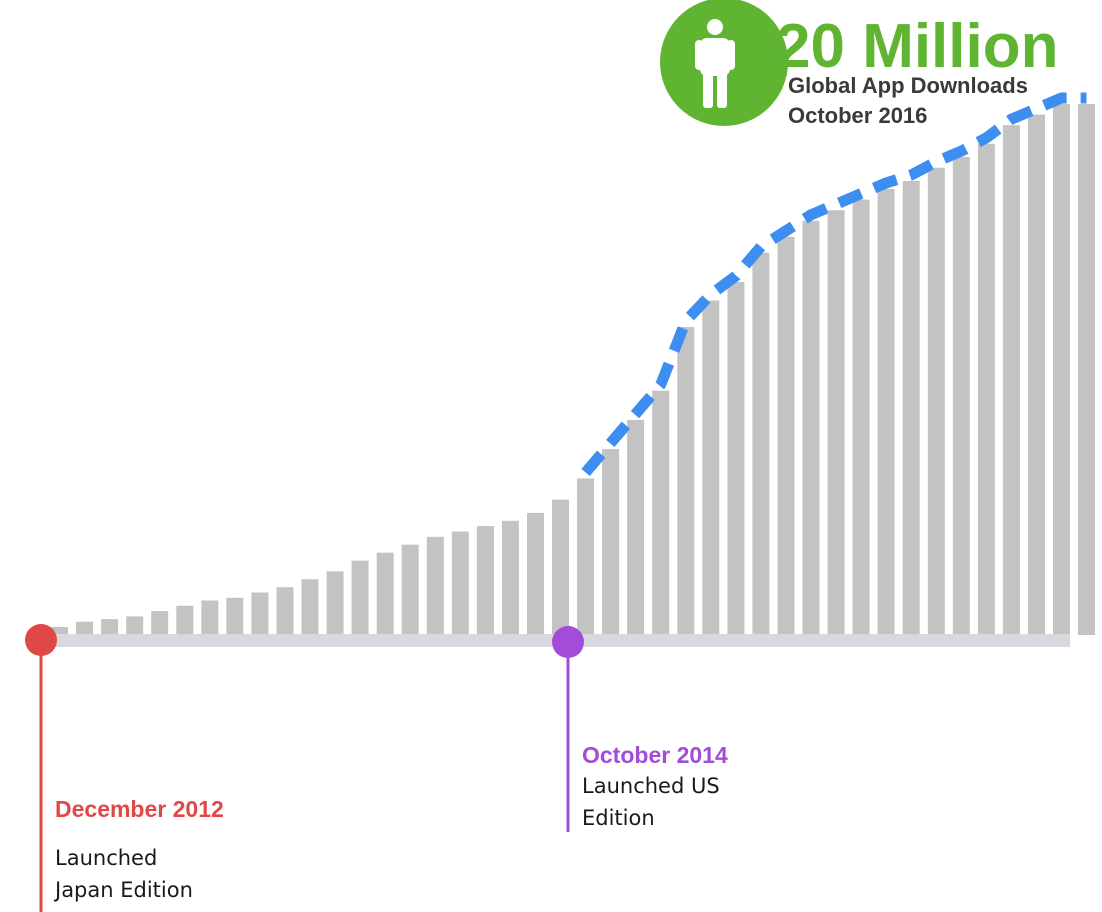 The image size is (1102, 912). I want to click on milestone-marker-december-2012, so click(41, 640).